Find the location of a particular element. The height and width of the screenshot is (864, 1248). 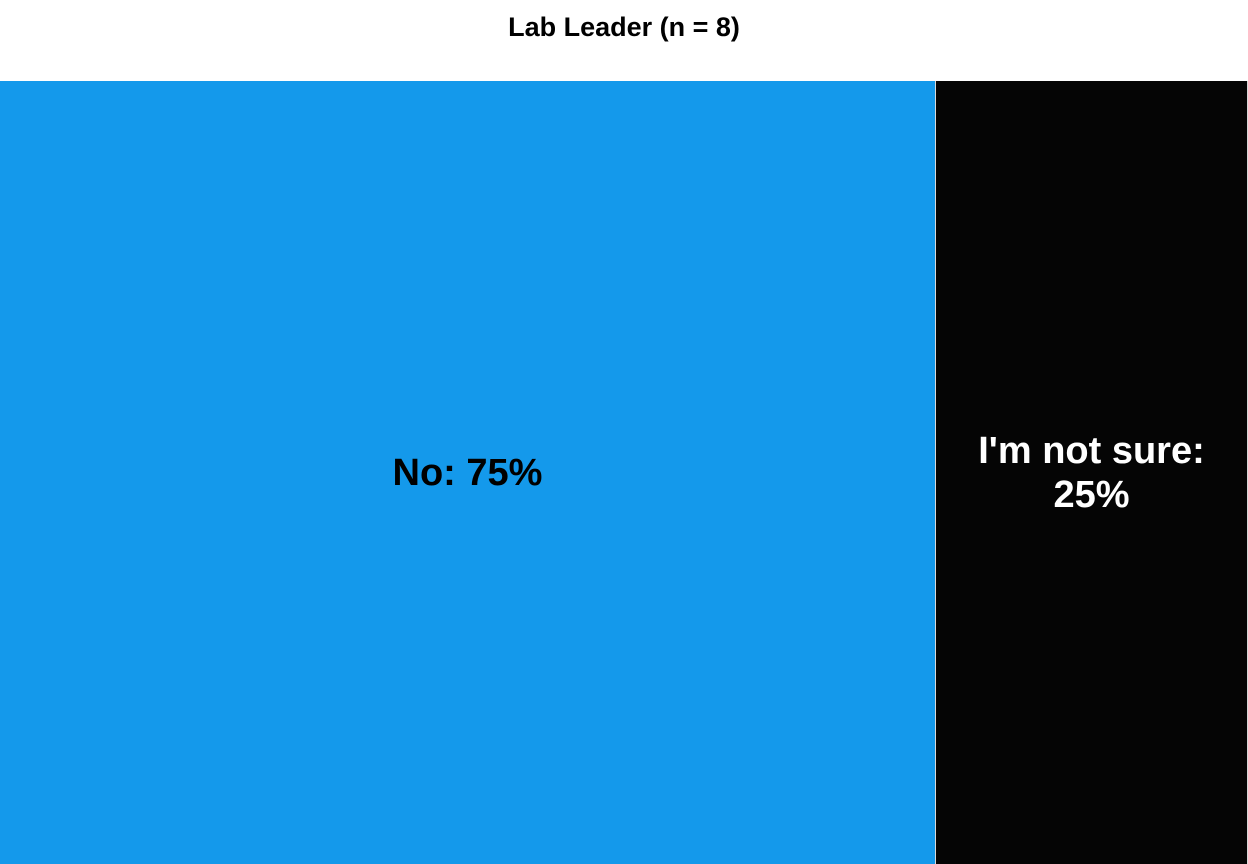

treemap-tile-label: No: 75% is located at coordinates (467, 472).